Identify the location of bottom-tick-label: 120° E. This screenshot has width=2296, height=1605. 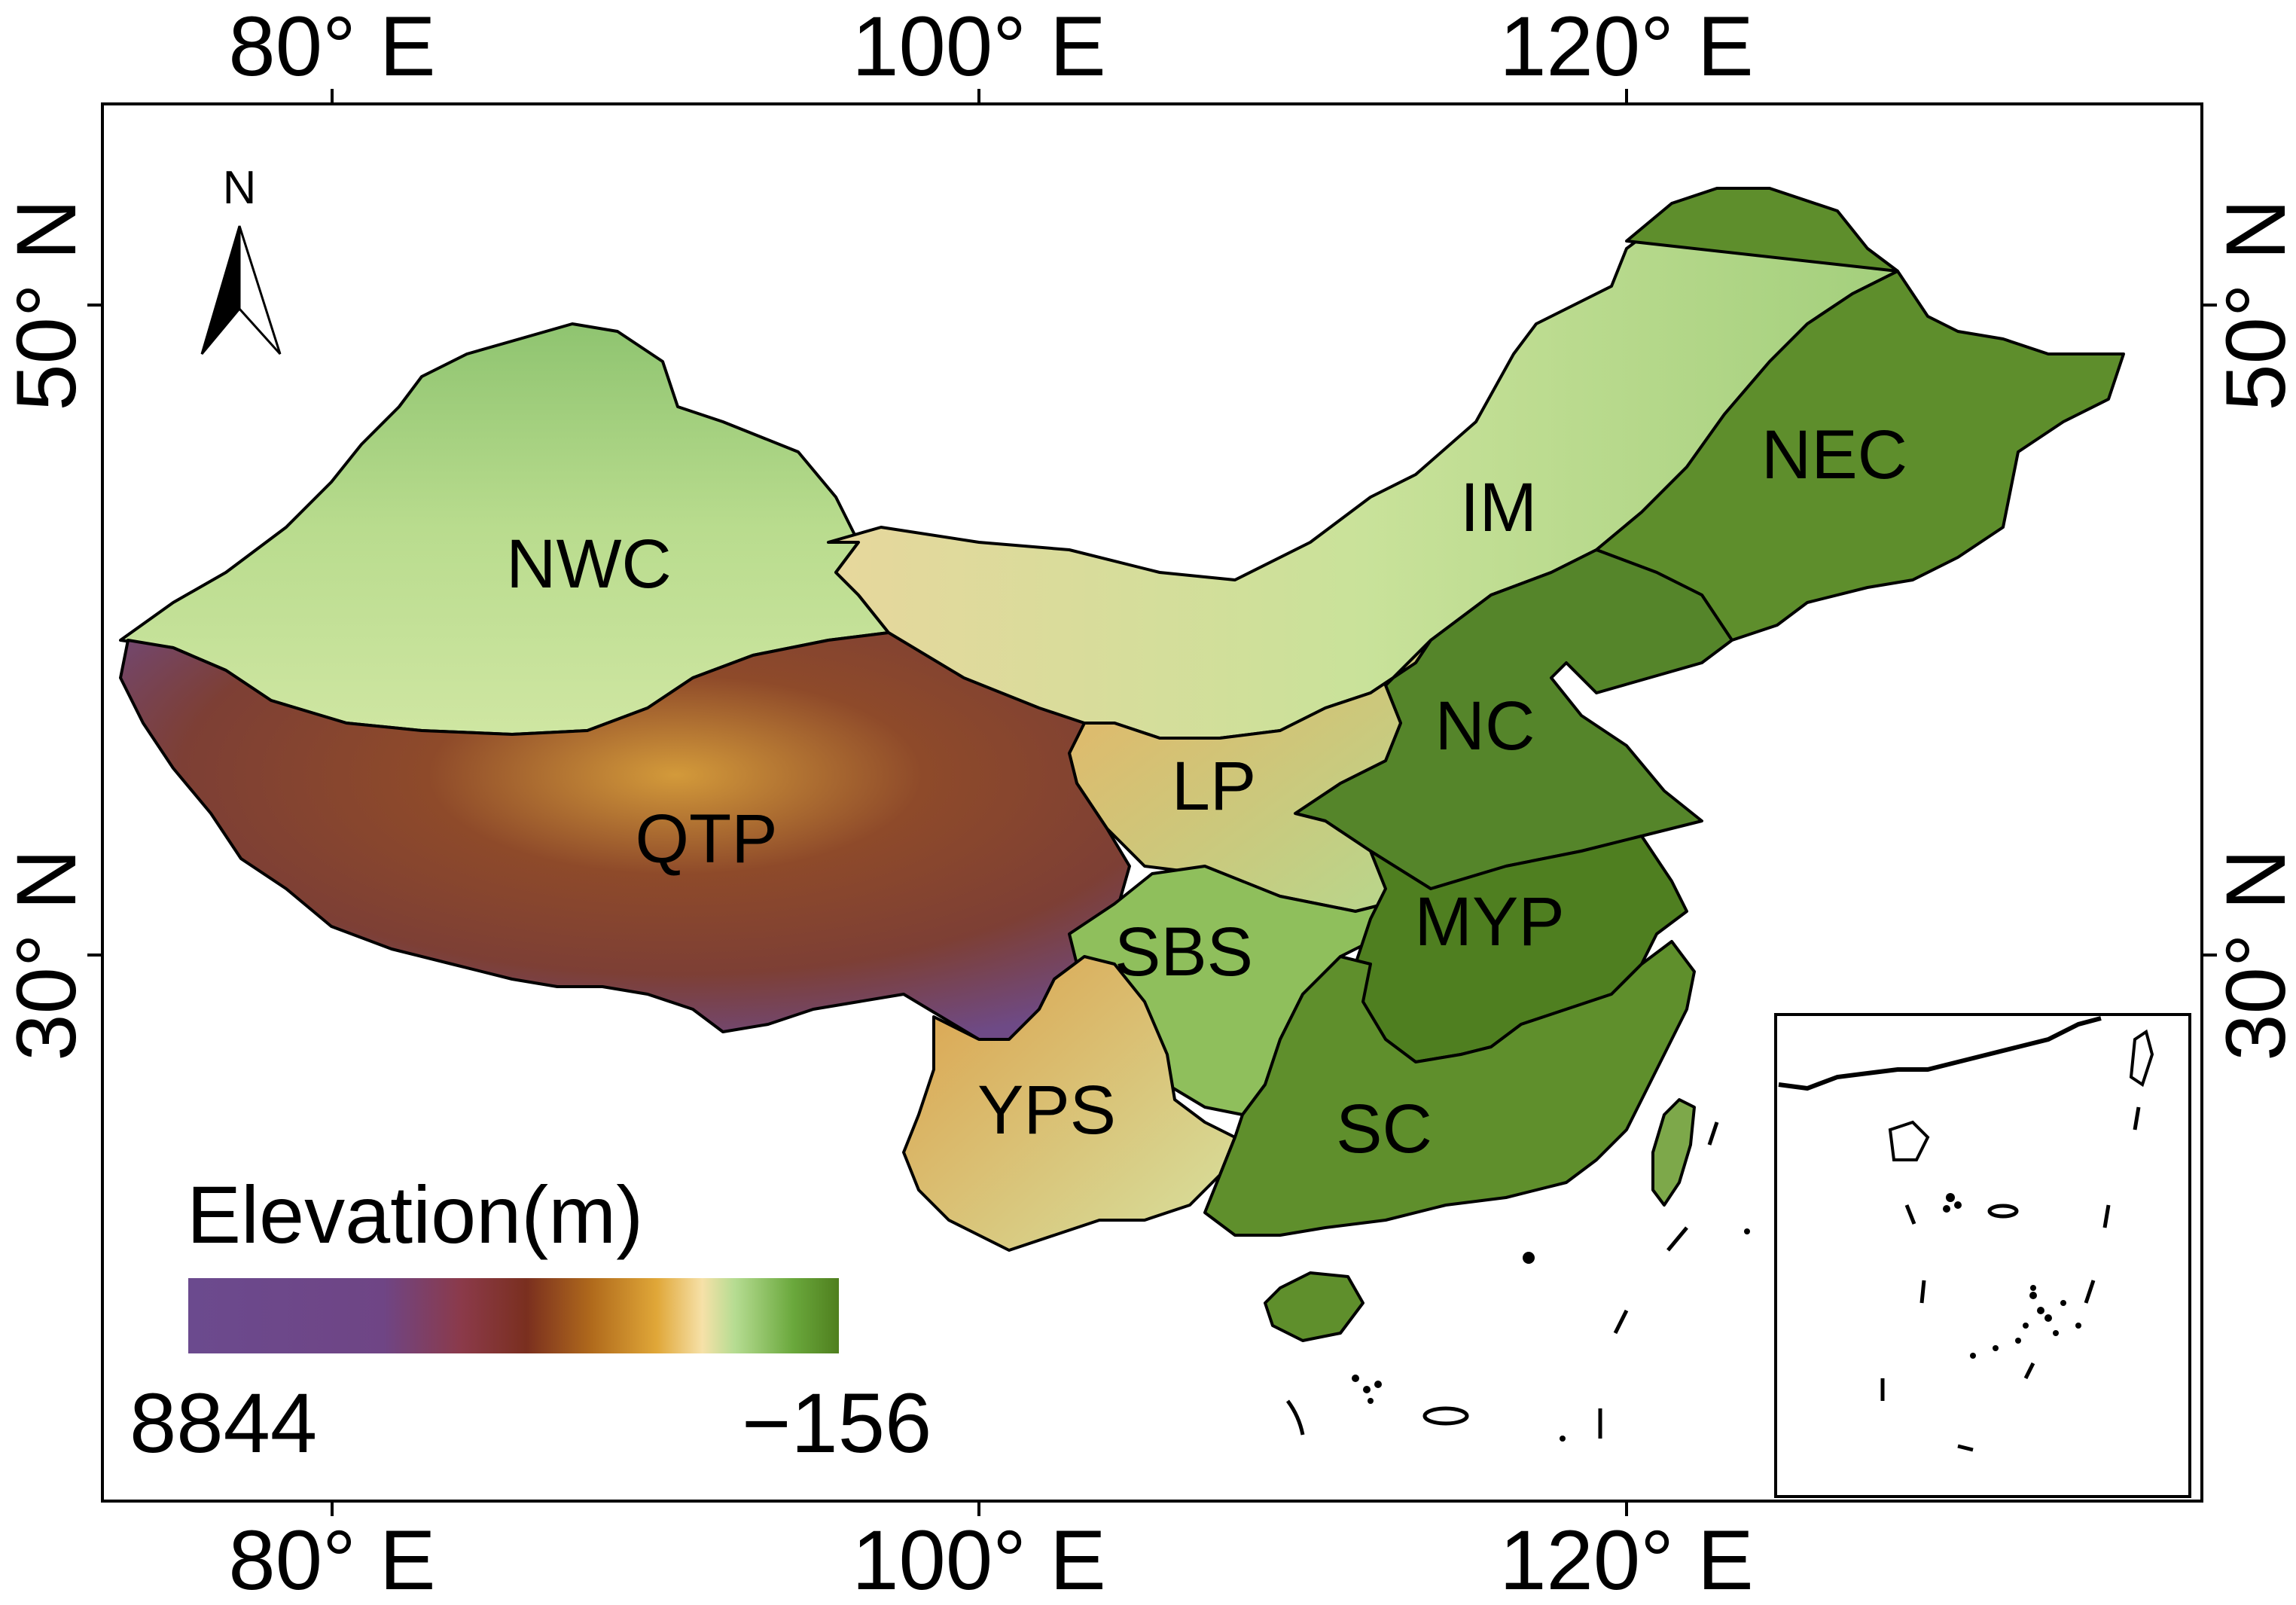
(1626, 1559).